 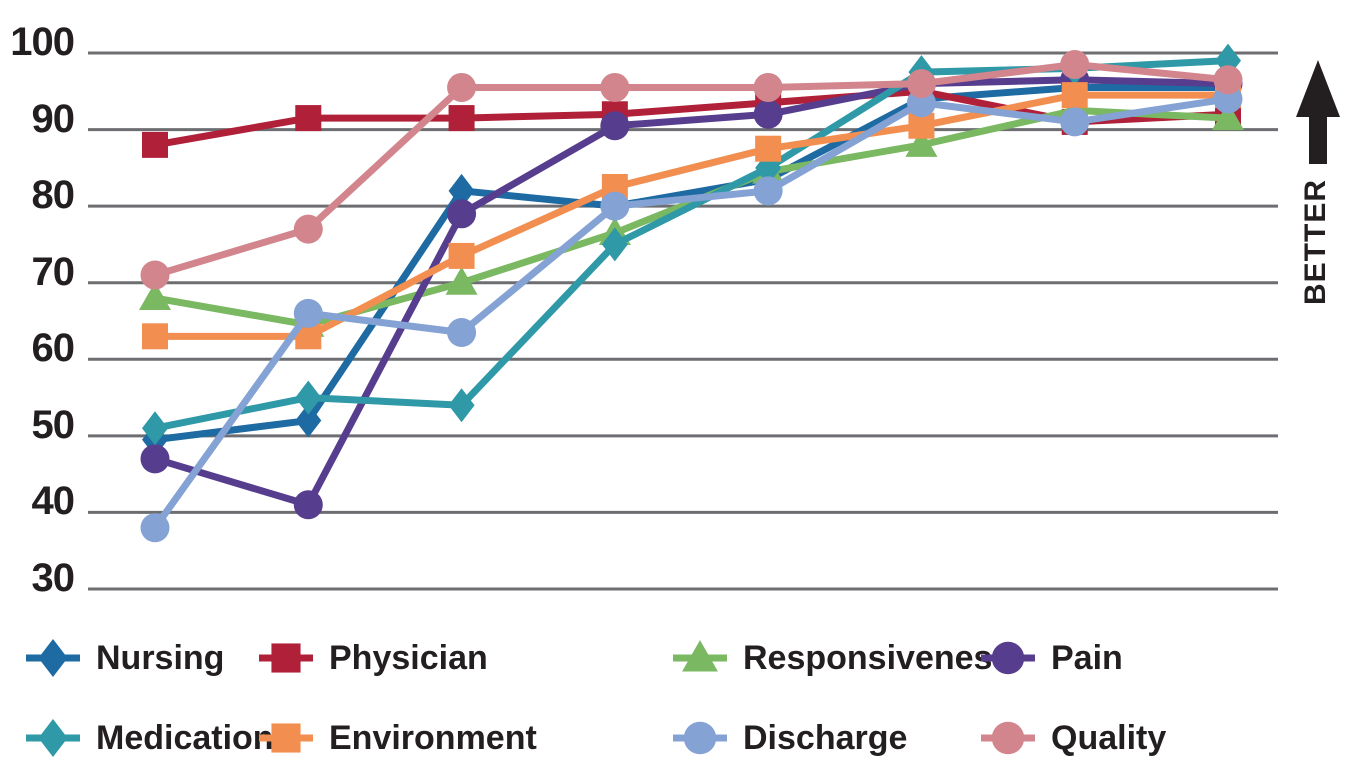 I want to click on y-axis-tick-label: 90, so click(x=53, y=119).